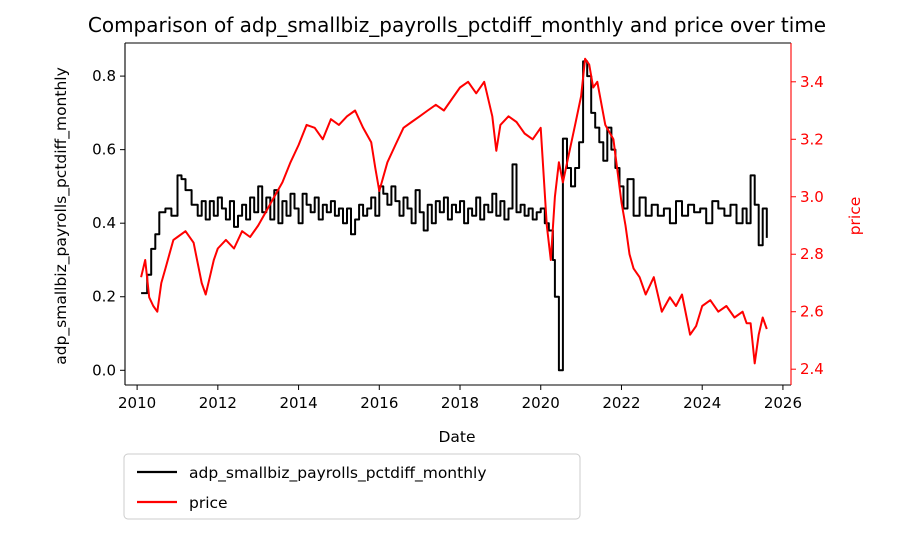 The height and width of the screenshot is (534, 914). I want to click on legend-frame, so click(352, 486).